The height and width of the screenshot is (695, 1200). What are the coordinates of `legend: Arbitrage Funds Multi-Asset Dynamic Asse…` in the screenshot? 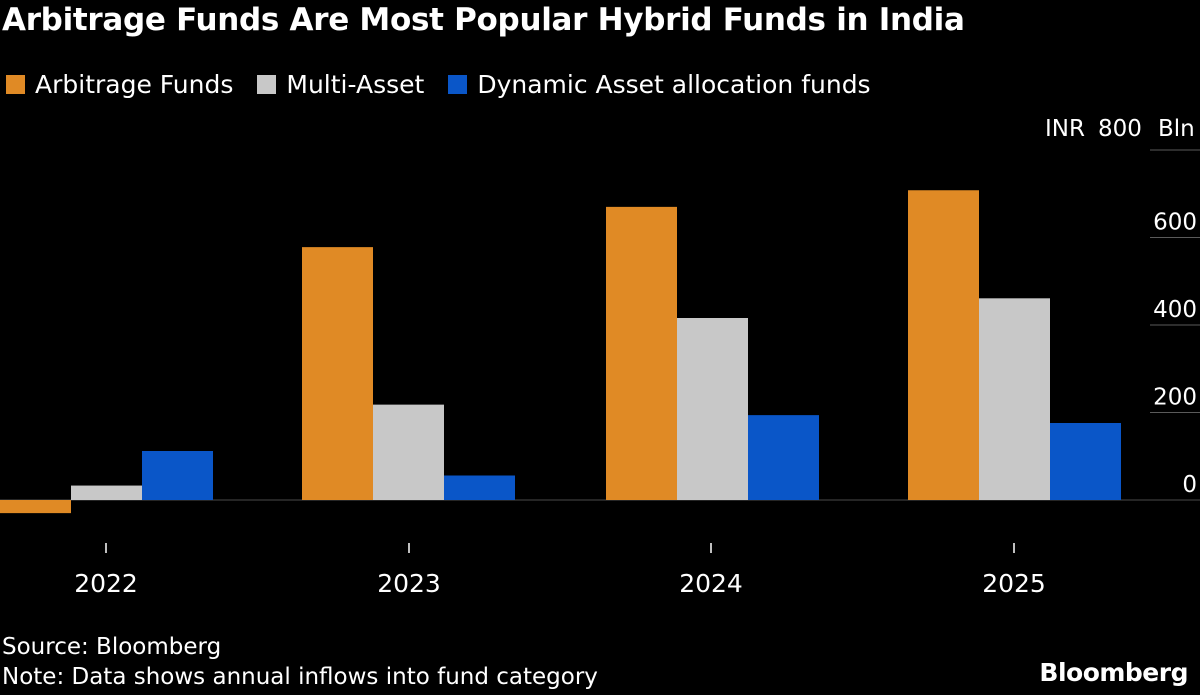 It's located at (450, 84).